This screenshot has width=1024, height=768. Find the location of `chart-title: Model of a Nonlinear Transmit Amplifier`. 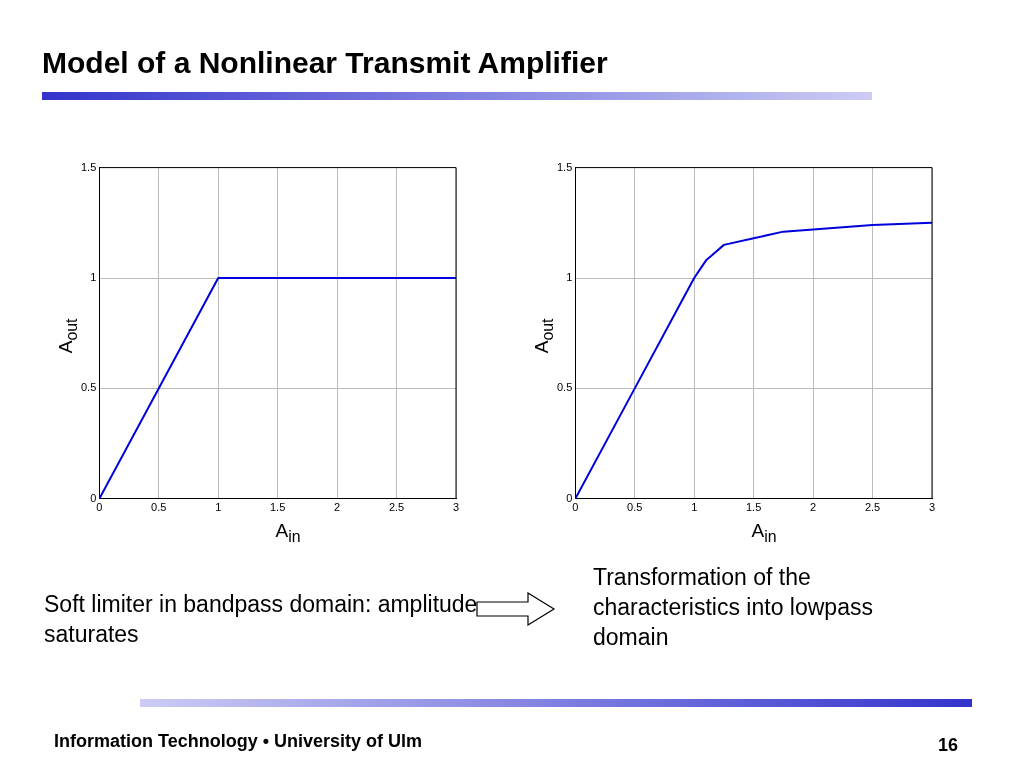

chart-title: Model of a Nonlinear Transmit Amplifier is located at coordinates (325, 63).